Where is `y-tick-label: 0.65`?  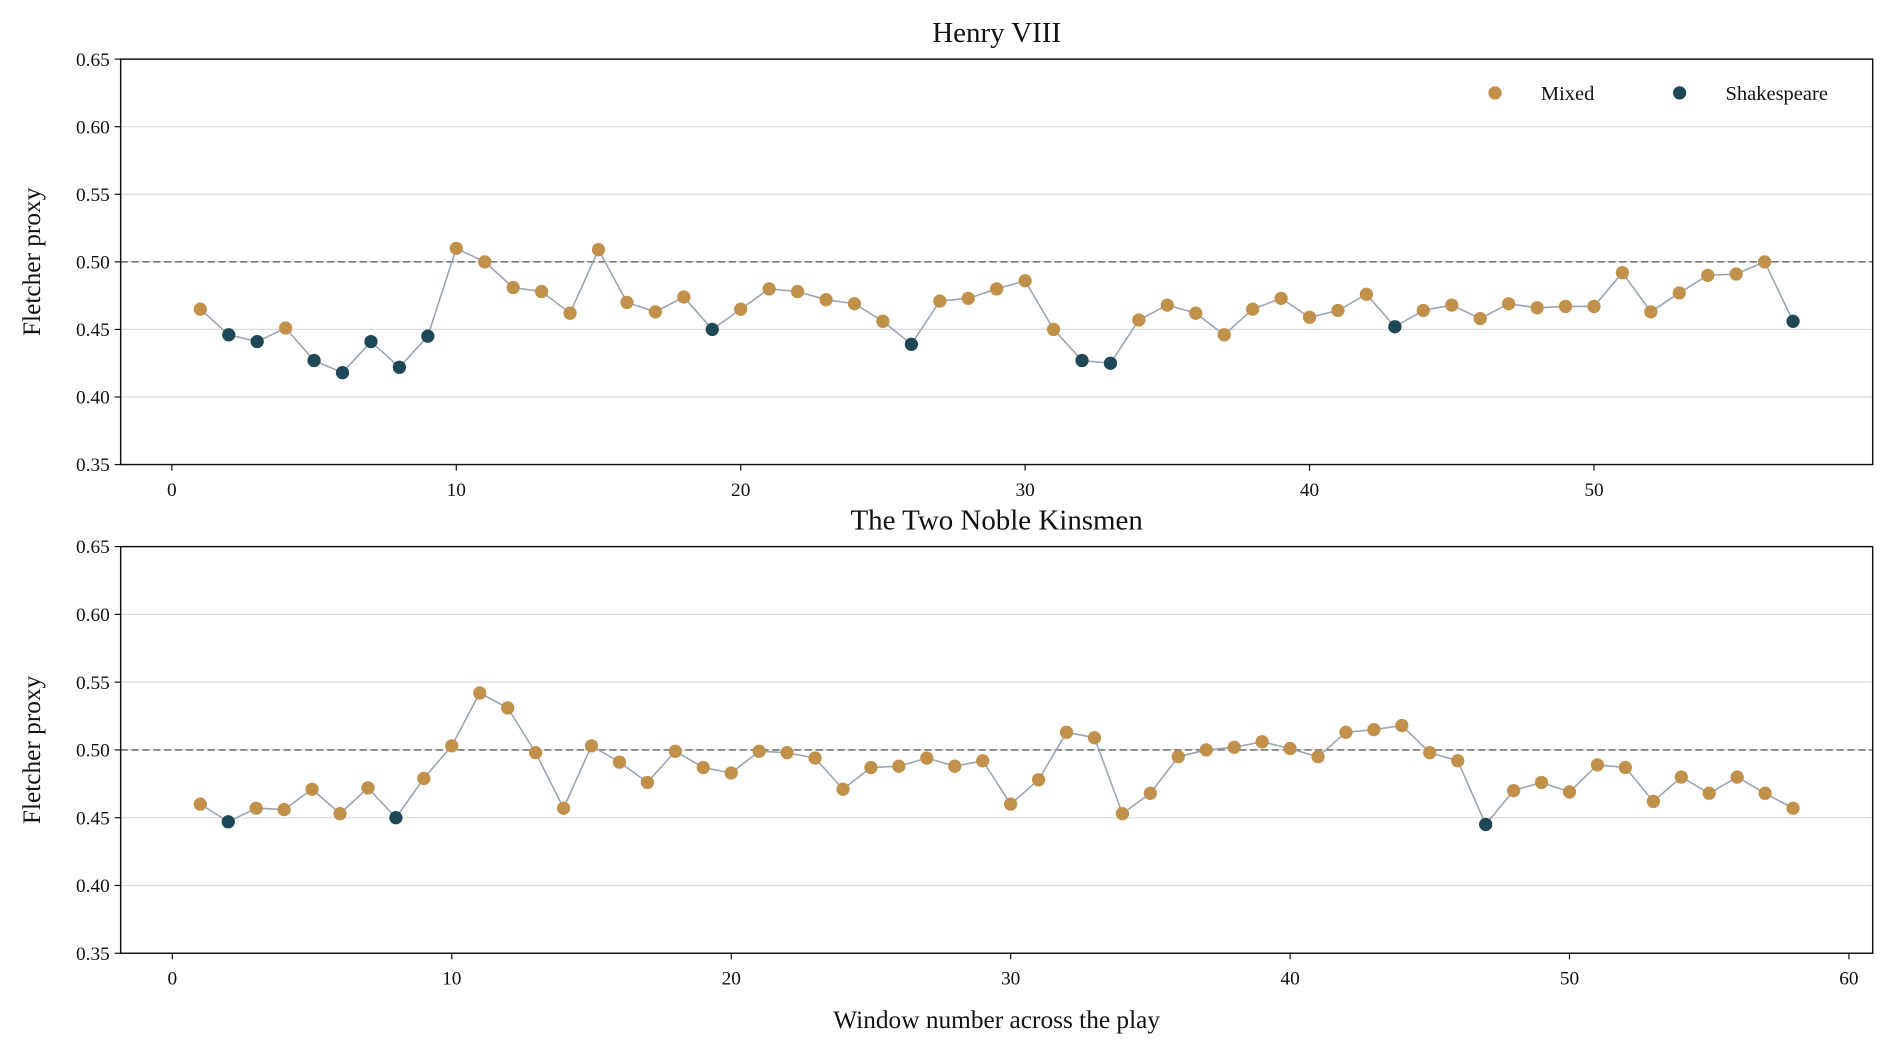
y-tick-label: 0.65 is located at coordinates (93, 60).